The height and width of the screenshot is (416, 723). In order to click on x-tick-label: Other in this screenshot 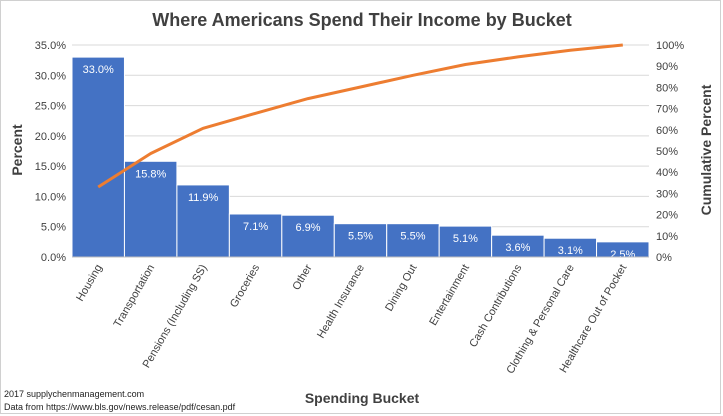, I will do `click(302, 277)`.